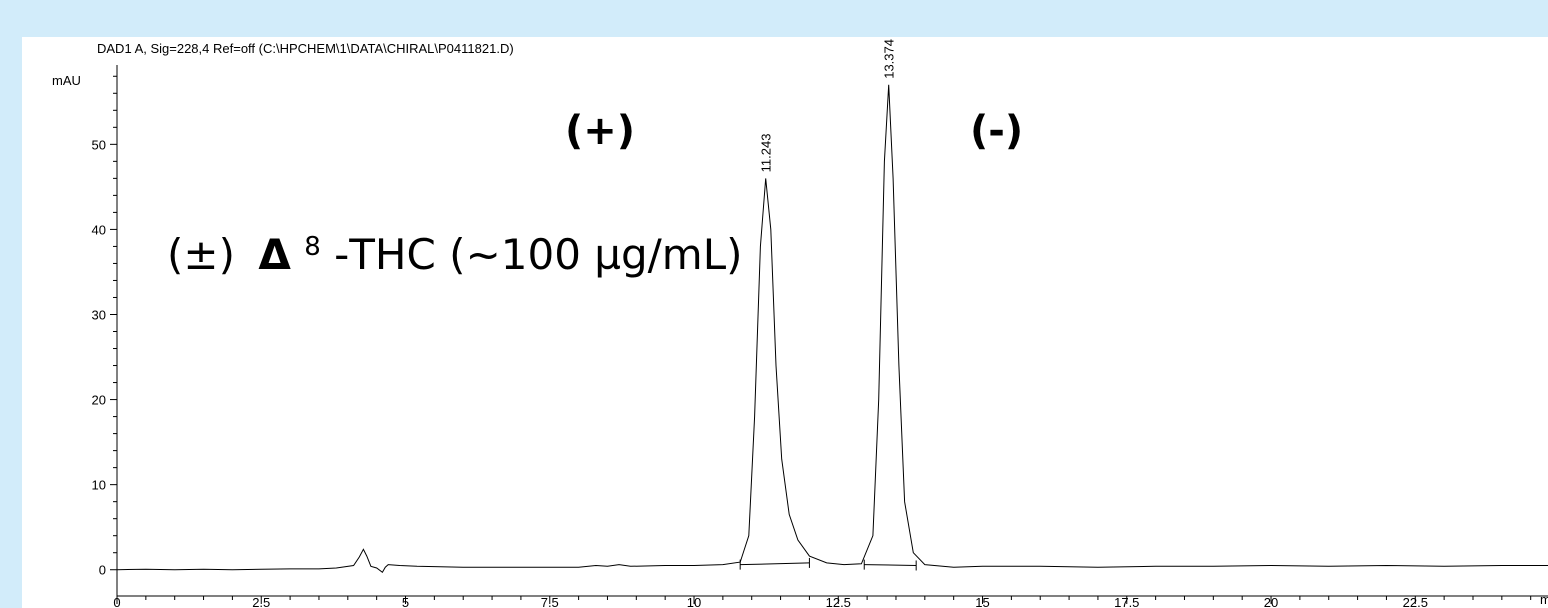  Describe the element at coordinates (996, 131) in the screenshot. I see `minus-enantiomer-label: (-)` at that location.